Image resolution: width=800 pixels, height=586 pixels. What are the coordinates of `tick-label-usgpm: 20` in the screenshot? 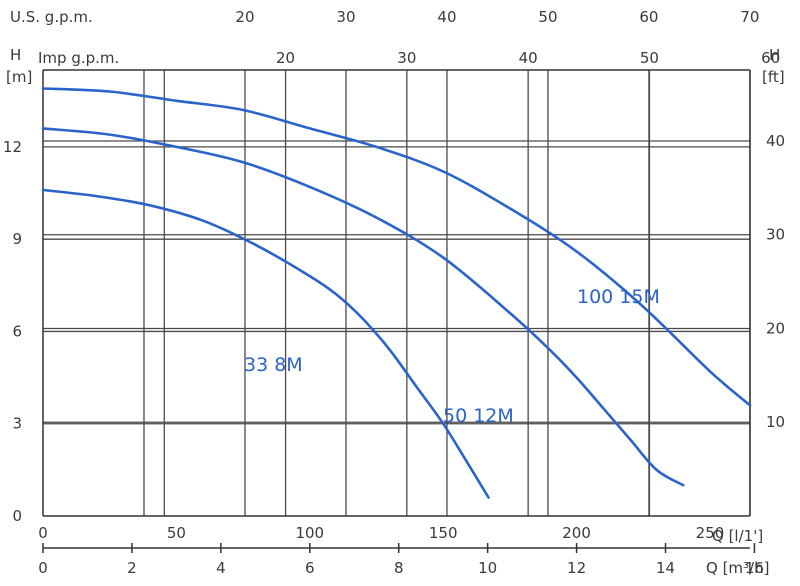 It's located at (244, 17).